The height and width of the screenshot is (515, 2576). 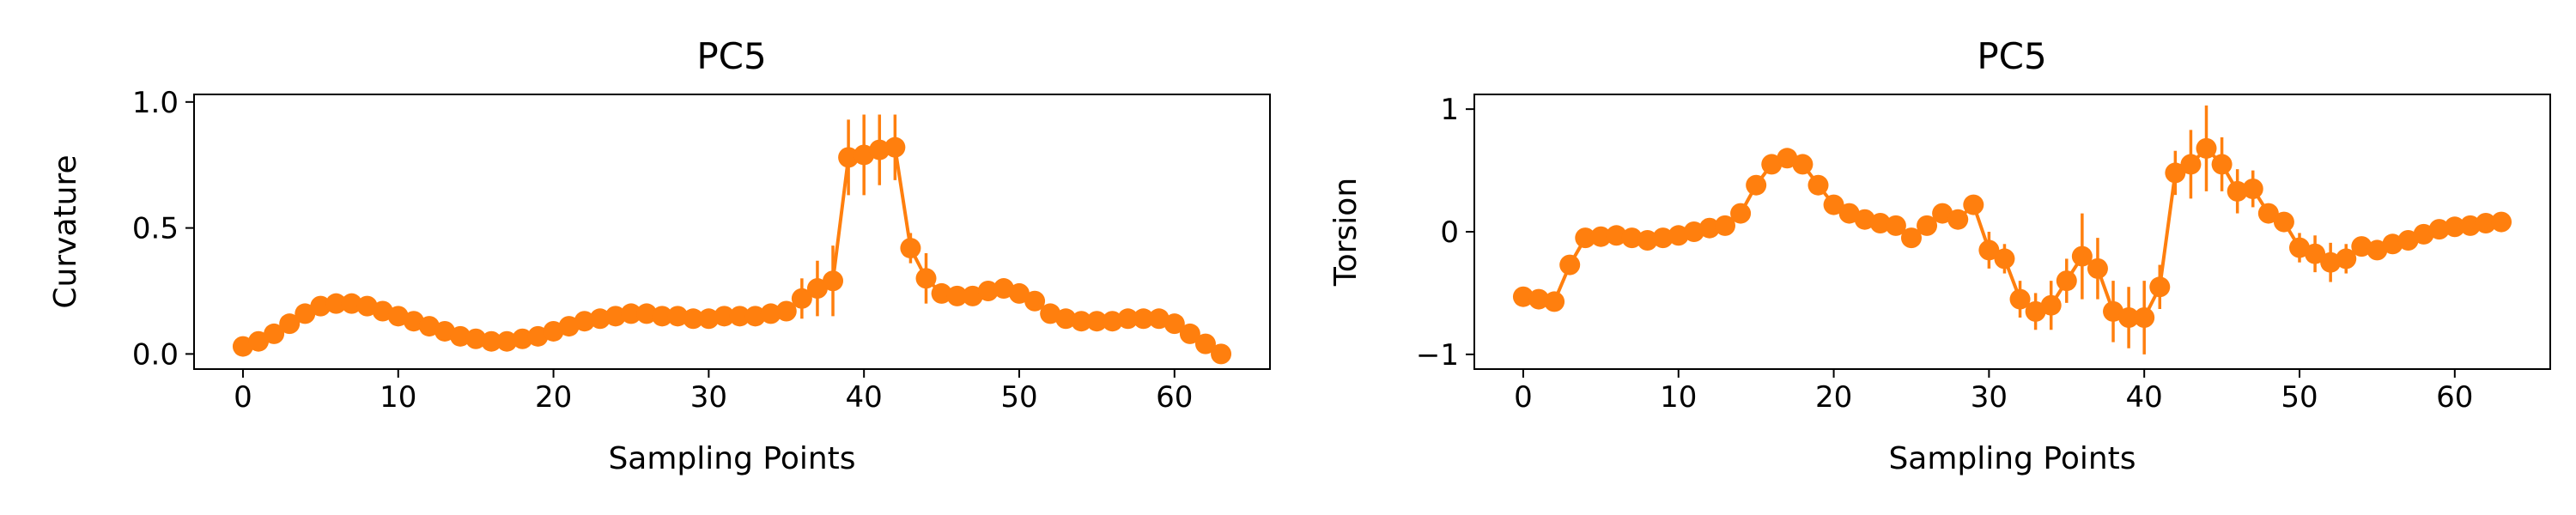 What do you see at coordinates (2455, 397) in the screenshot?
I see `x-tick-label: 60` at bounding box center [2455, 397].